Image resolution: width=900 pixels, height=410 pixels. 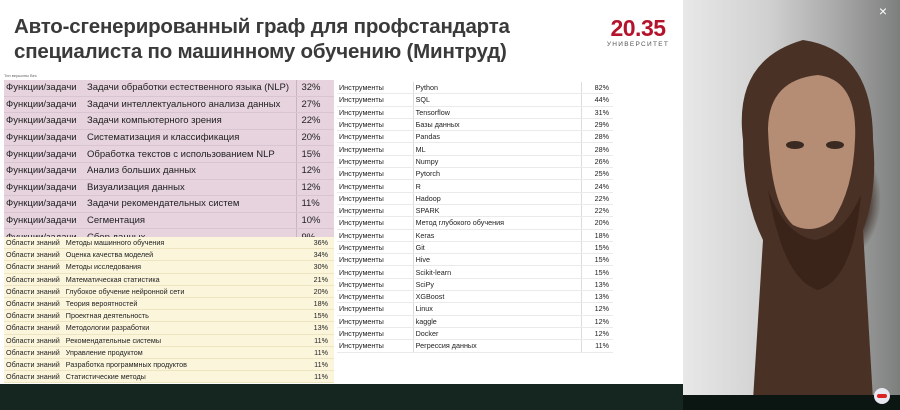 I want to click on cell-name: Управление продуктом, so click(x=180, y=352).